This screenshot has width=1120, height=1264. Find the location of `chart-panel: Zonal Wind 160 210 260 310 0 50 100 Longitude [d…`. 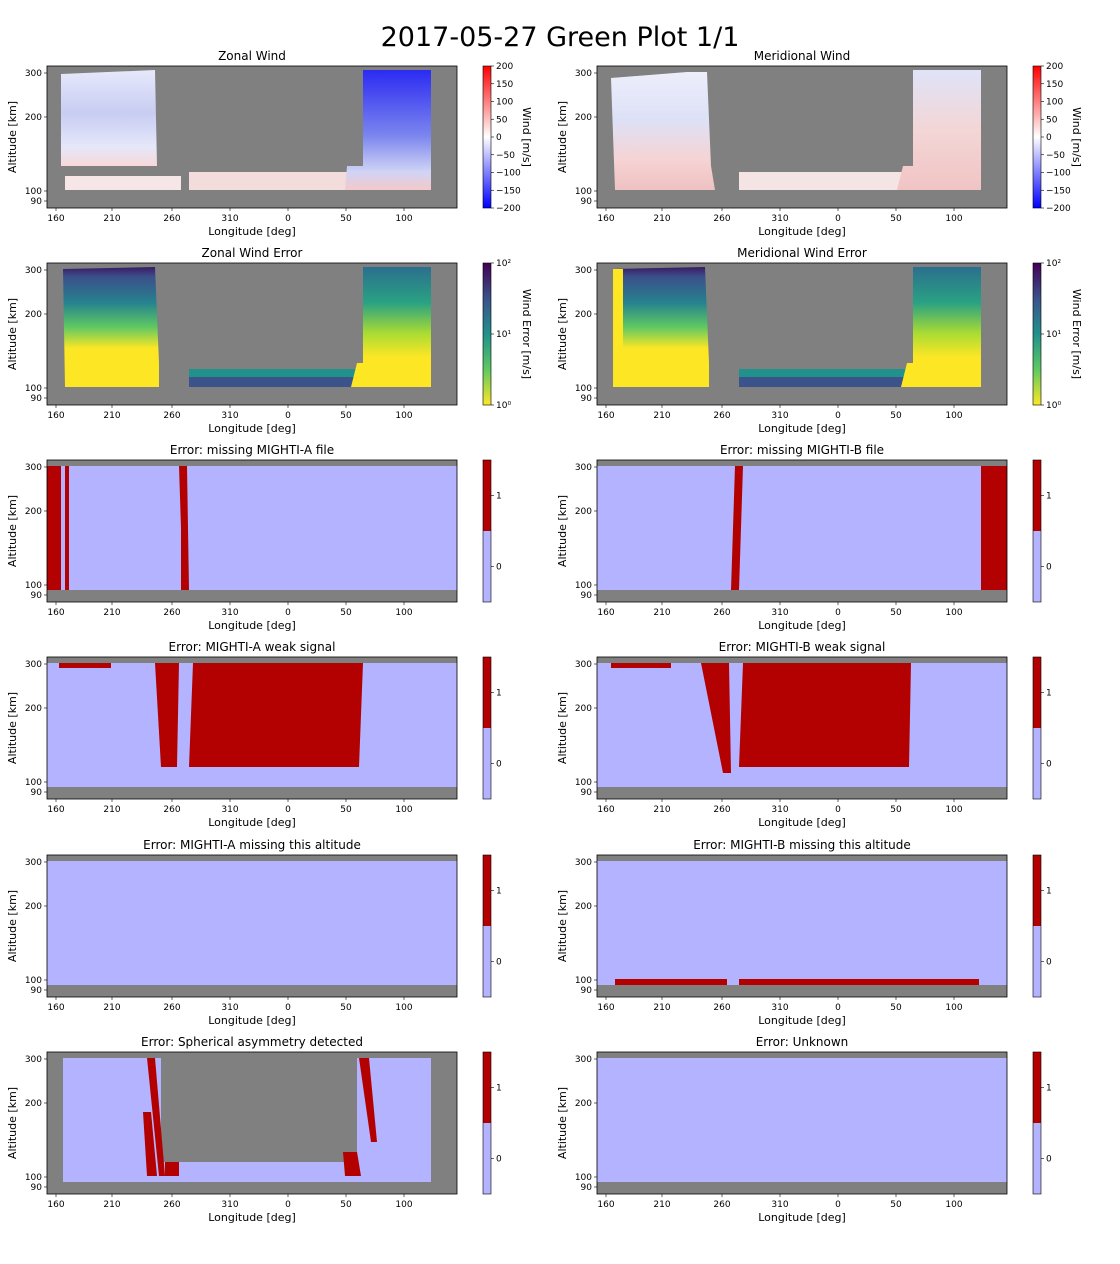

chart-panel: Zonal Wind 160 210 260 310 0 50 100 Longitude [d… is located at coordinates (269, 143).